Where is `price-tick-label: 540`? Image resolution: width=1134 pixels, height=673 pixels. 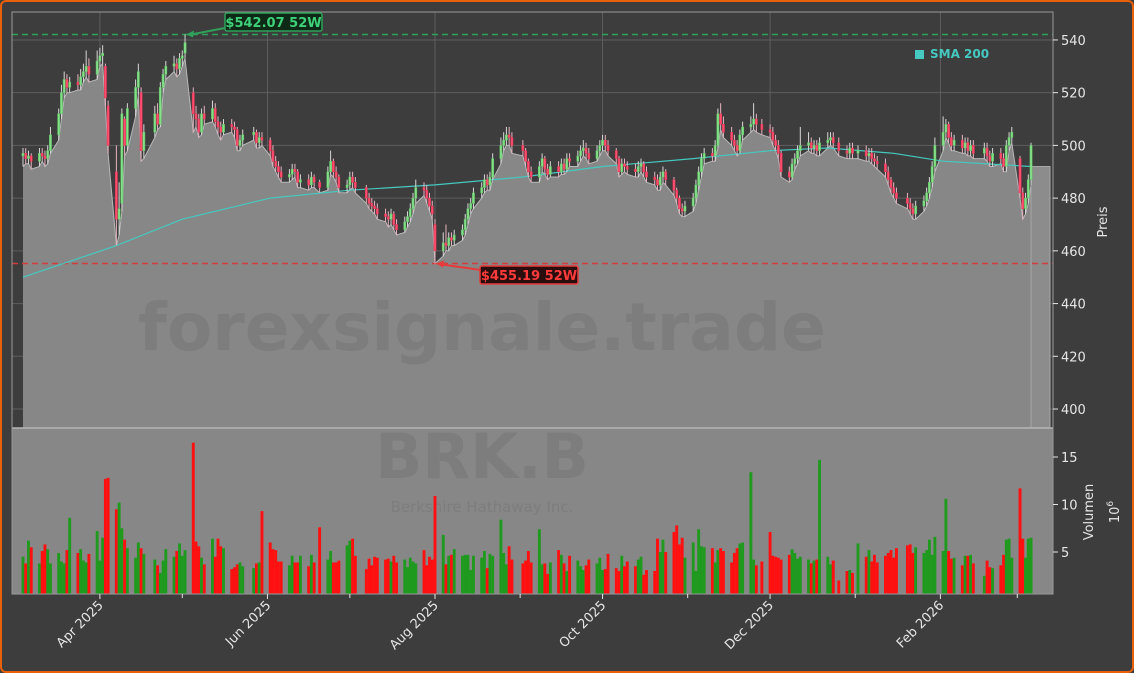 price-tick-label: 540 is located at coordinates (1073, 41).